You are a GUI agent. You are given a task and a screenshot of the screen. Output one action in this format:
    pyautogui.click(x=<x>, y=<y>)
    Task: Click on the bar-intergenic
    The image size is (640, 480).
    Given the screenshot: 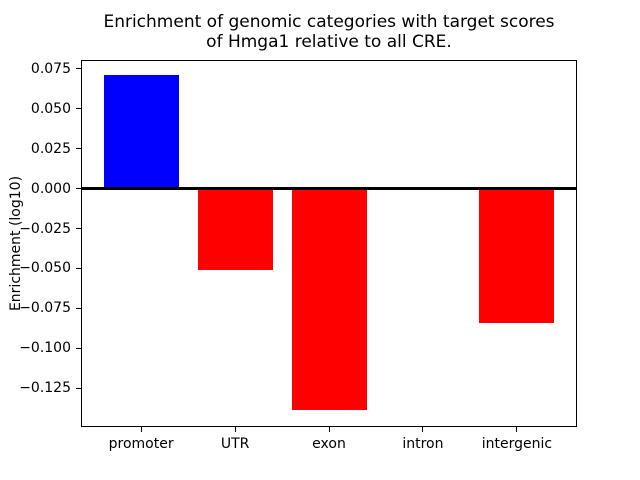 What is the action you would take?
    pyautogui.click(x=517, y=255)
    